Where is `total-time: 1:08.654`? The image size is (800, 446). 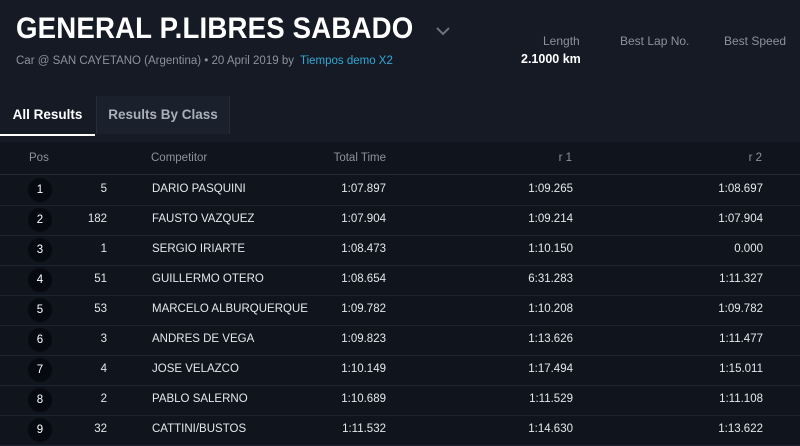
total-time: 1:08.654 is located at coordinates (363, 279).